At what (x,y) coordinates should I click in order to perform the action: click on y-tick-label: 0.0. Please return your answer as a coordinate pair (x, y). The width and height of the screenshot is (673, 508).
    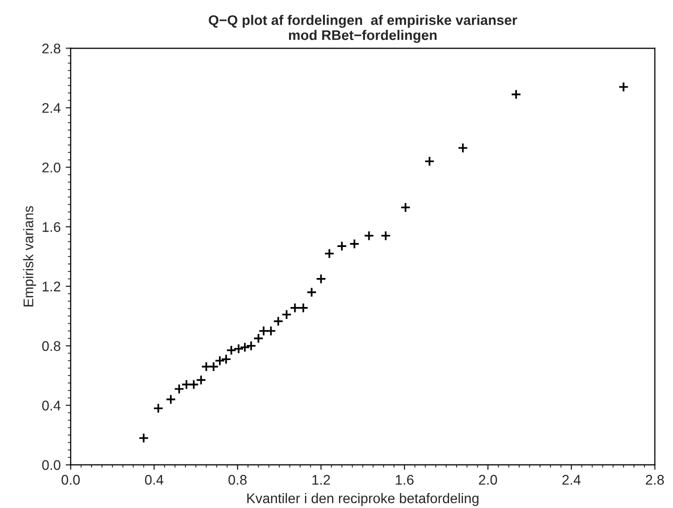
    Looking at the image, I should click on (51, 465).